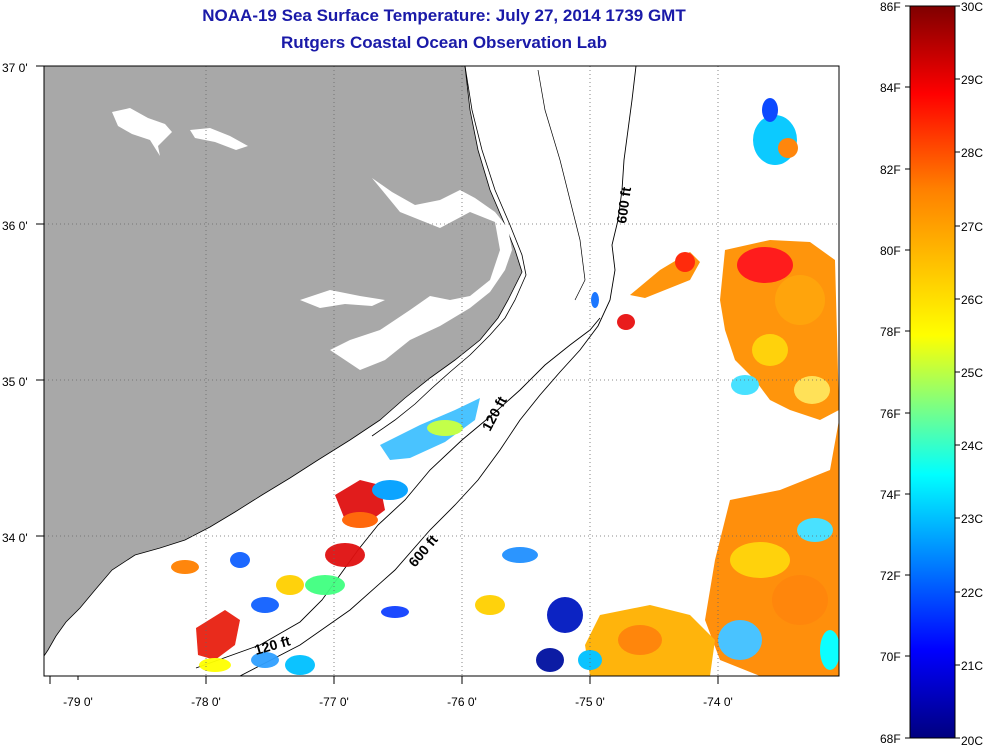 This screenshot has width=992, height=754. What do you see at coordinates (15, 226) in the screenshot?
I see `lat-label: 36 0'` at bounding box center [15, 226].